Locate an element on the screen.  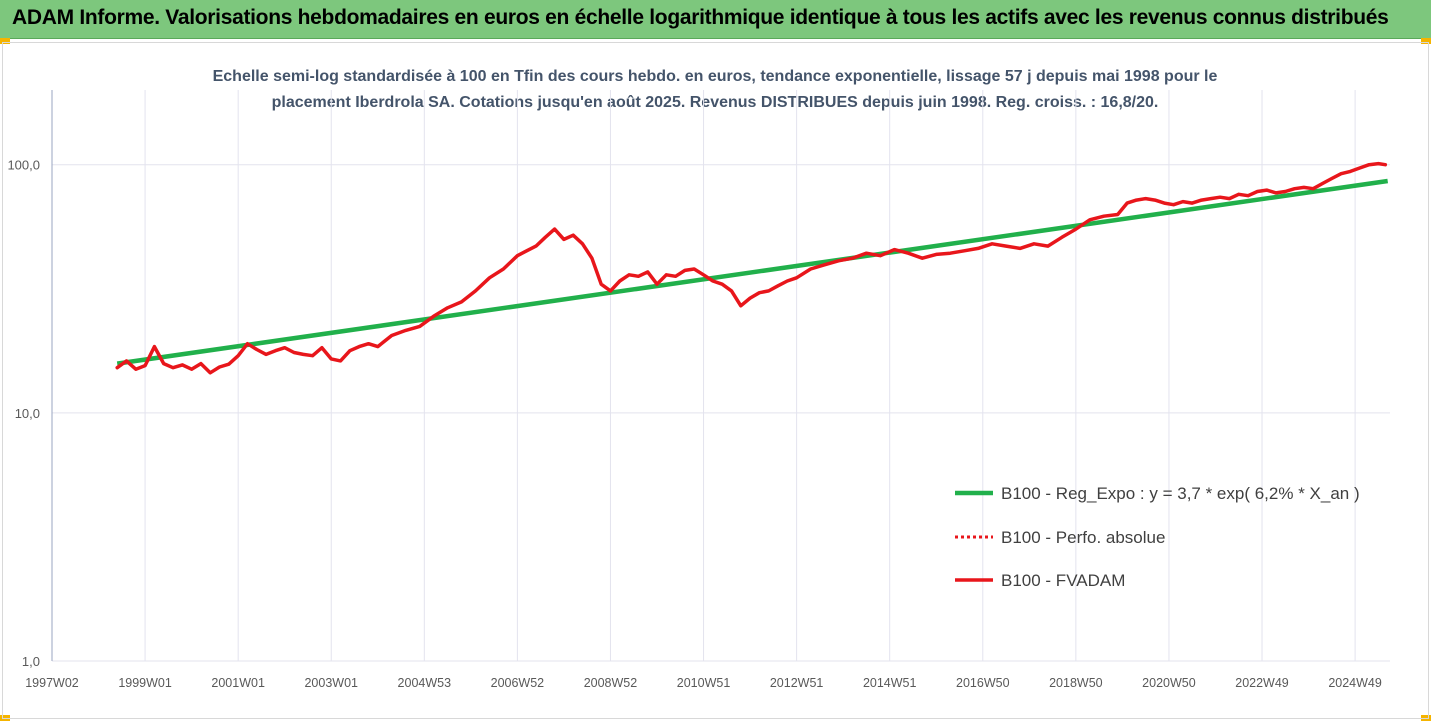
y-tick-label: 10,0 is located at coordinates (27, 413).